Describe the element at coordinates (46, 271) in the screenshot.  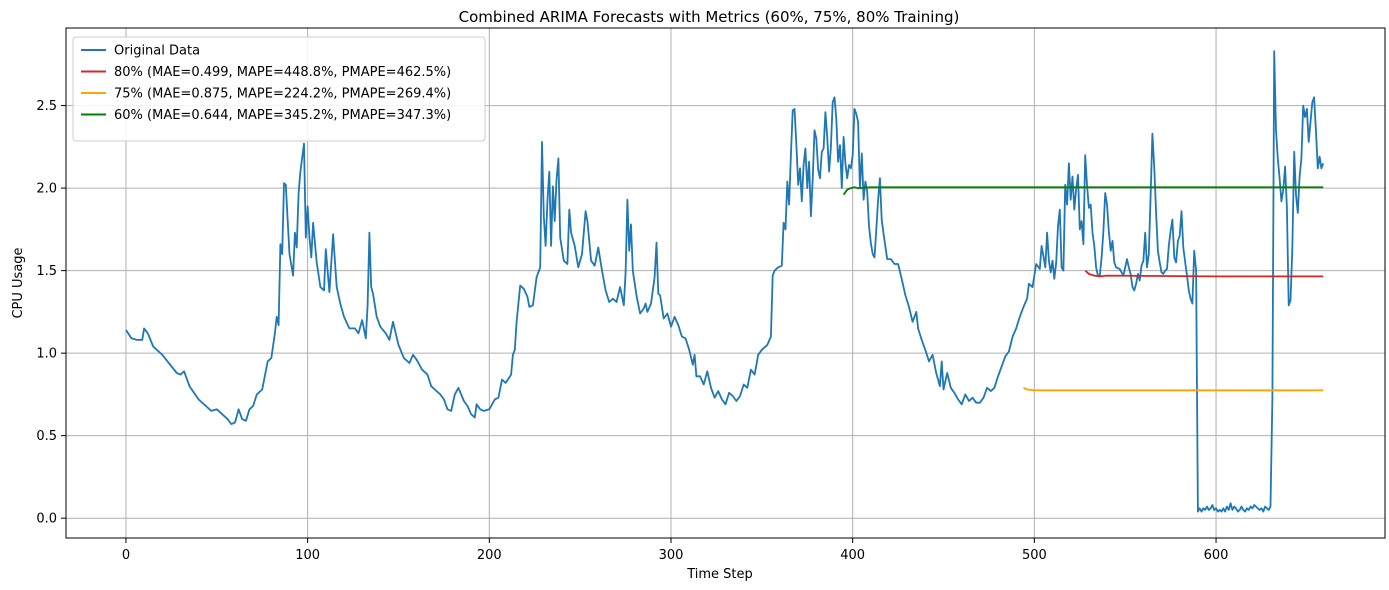
I see `y-tick-label: 1.5` at that location.